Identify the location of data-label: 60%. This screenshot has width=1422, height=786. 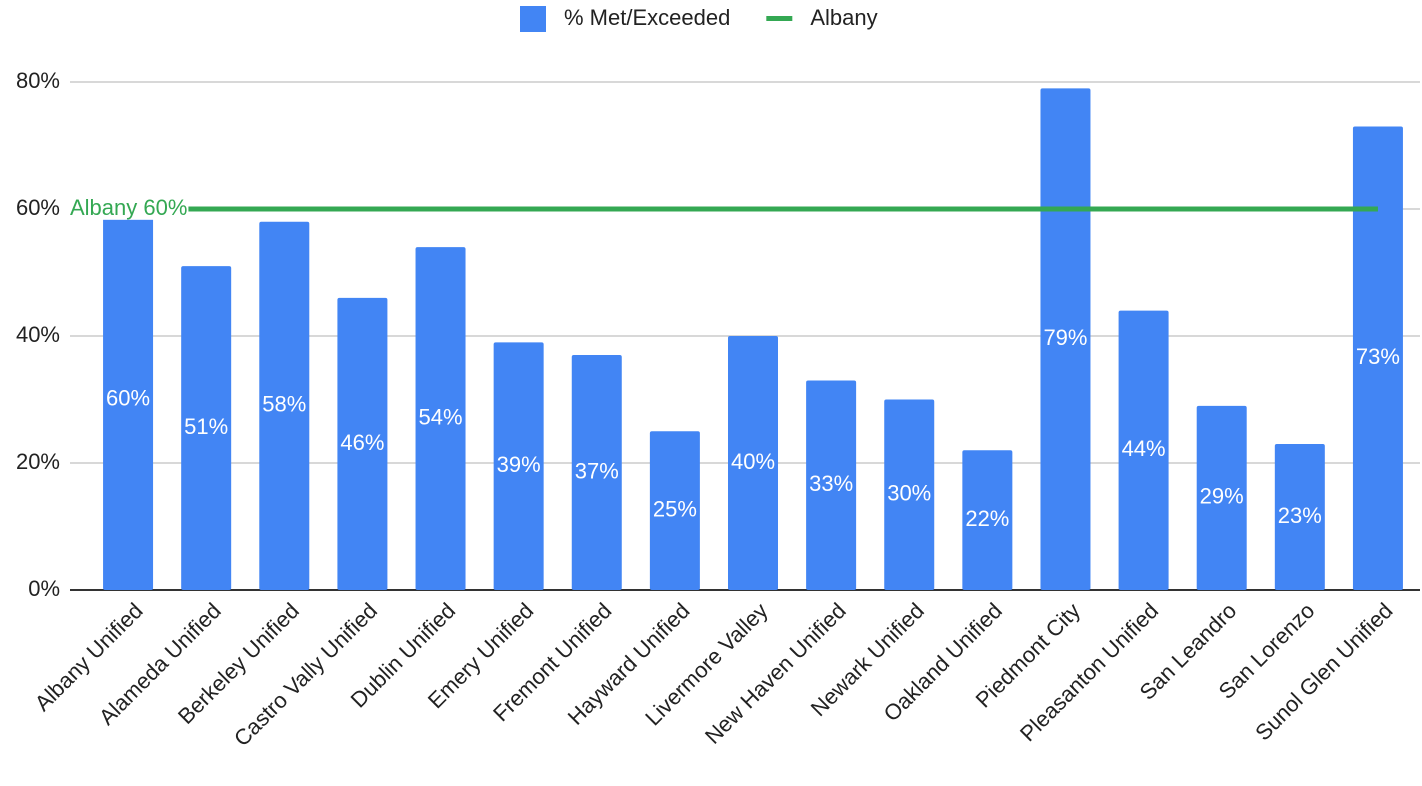
(128, 397).